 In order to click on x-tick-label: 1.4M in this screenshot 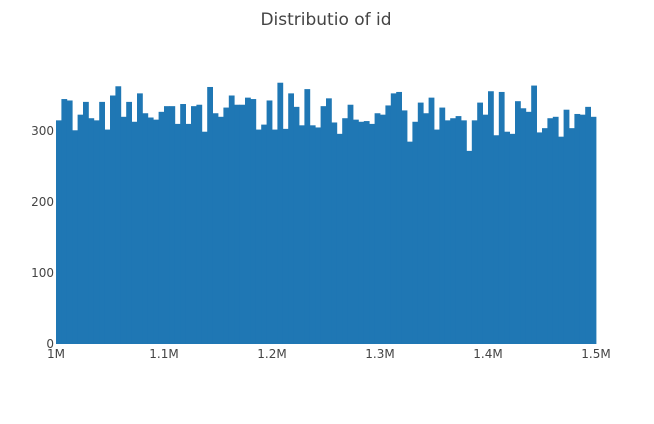, I will do `click(487, 354)`.